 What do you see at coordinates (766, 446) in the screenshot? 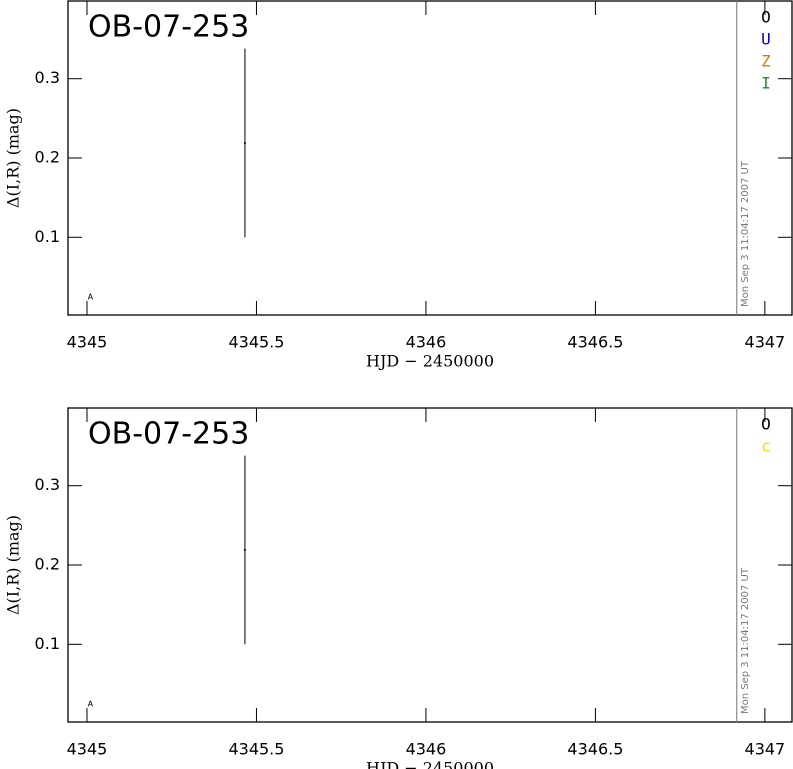
I see `legend-entry: c` at bounding box center [766, 446].